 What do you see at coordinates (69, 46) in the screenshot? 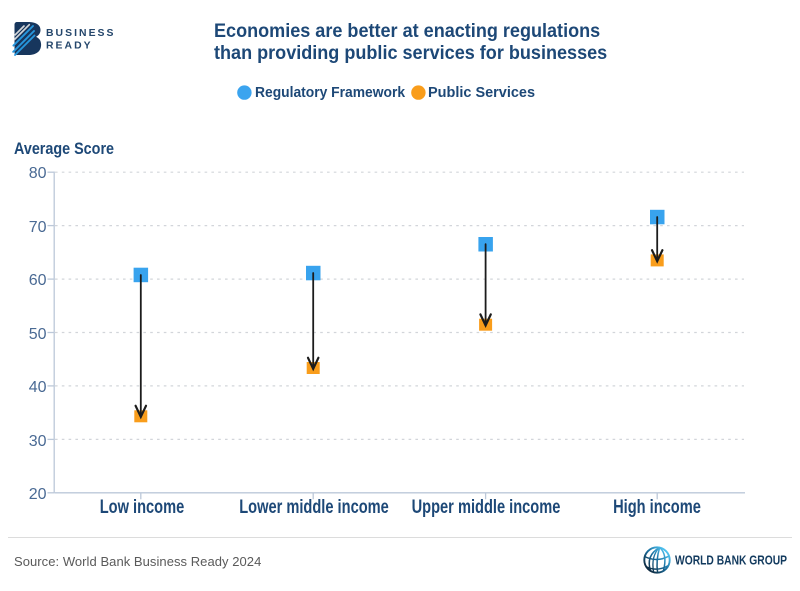
I see `svg-text: READY` at bounding box center [69, 46].